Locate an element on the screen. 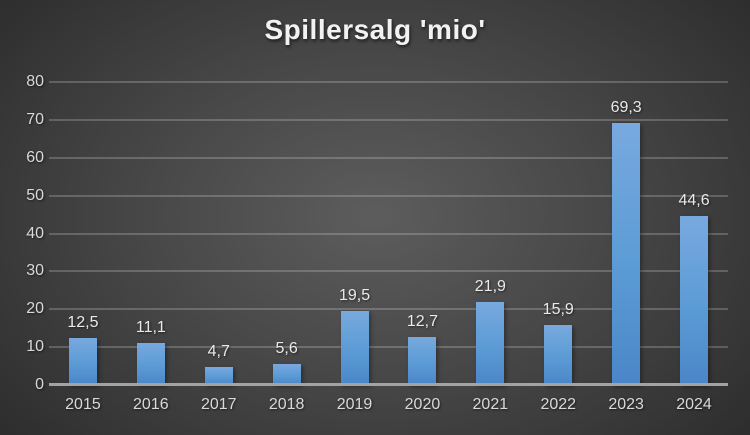 The width and height of the screenshot is (750, 435). x-tick-label-2015: 2015 is located at coordinates (83, 404).